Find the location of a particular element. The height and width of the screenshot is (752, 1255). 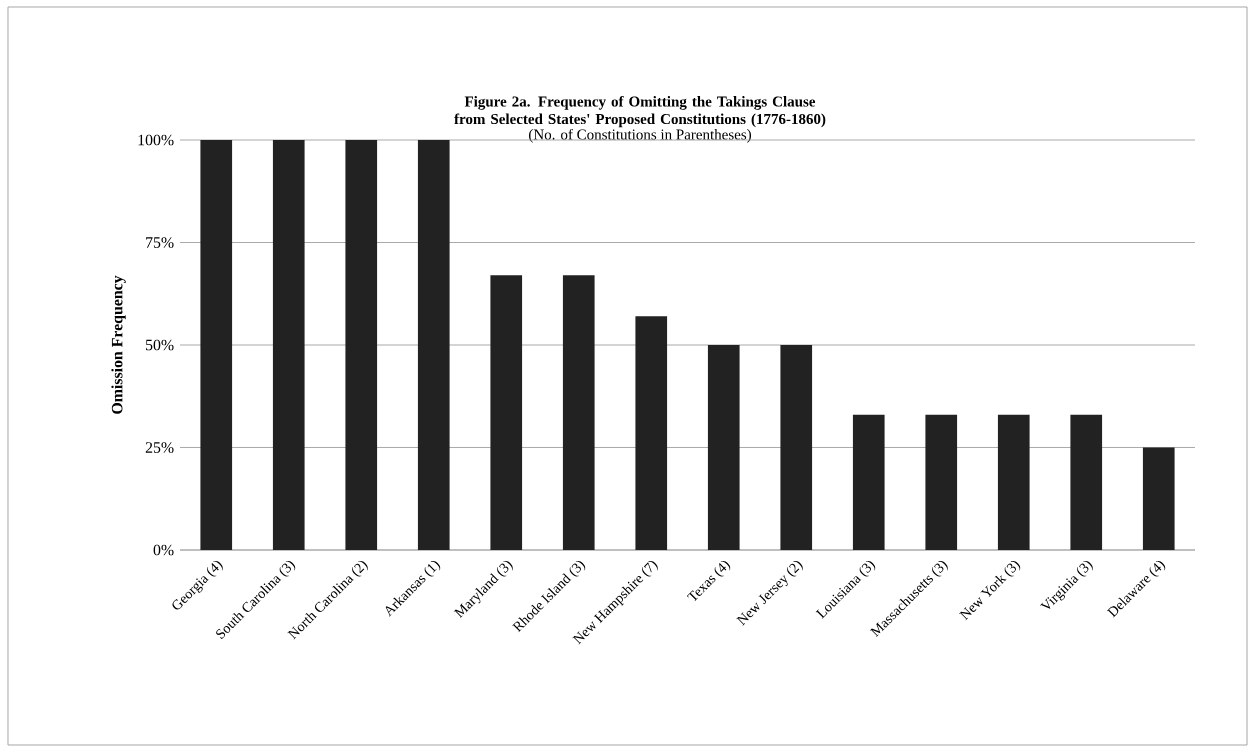

y-tick-label: 75% is located at coordinates (160, 242).